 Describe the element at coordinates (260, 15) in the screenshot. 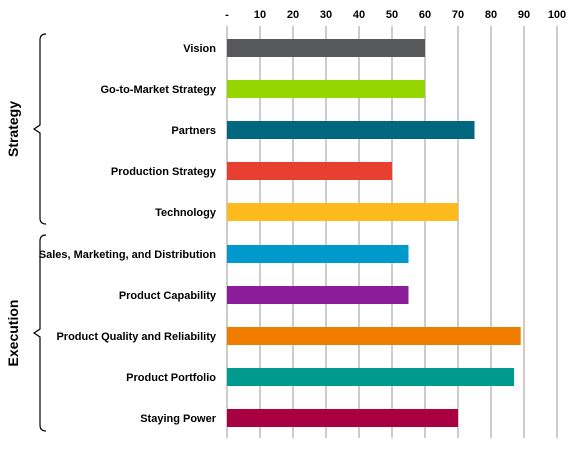

I see `x-tick-label: 10` at that location.